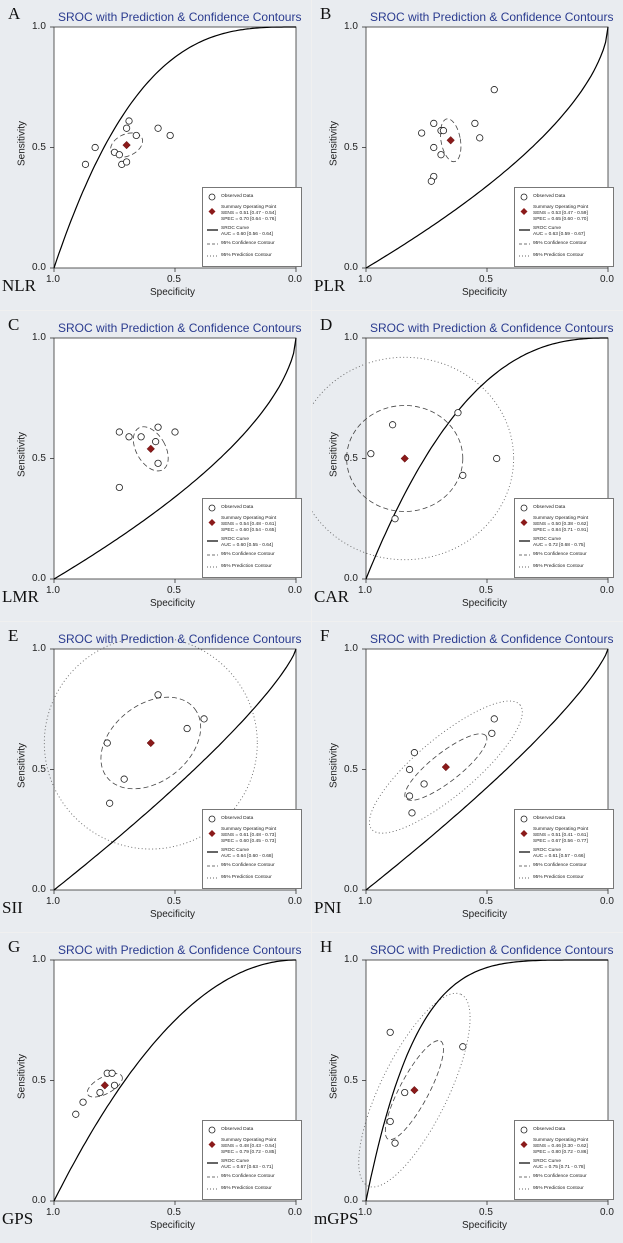 This screenshot has width=623, height=1243. What do you see at coordinates (12, 907) in the screenshot?
I see `panel-marker-label: SII` at bounding box center [12, 907].